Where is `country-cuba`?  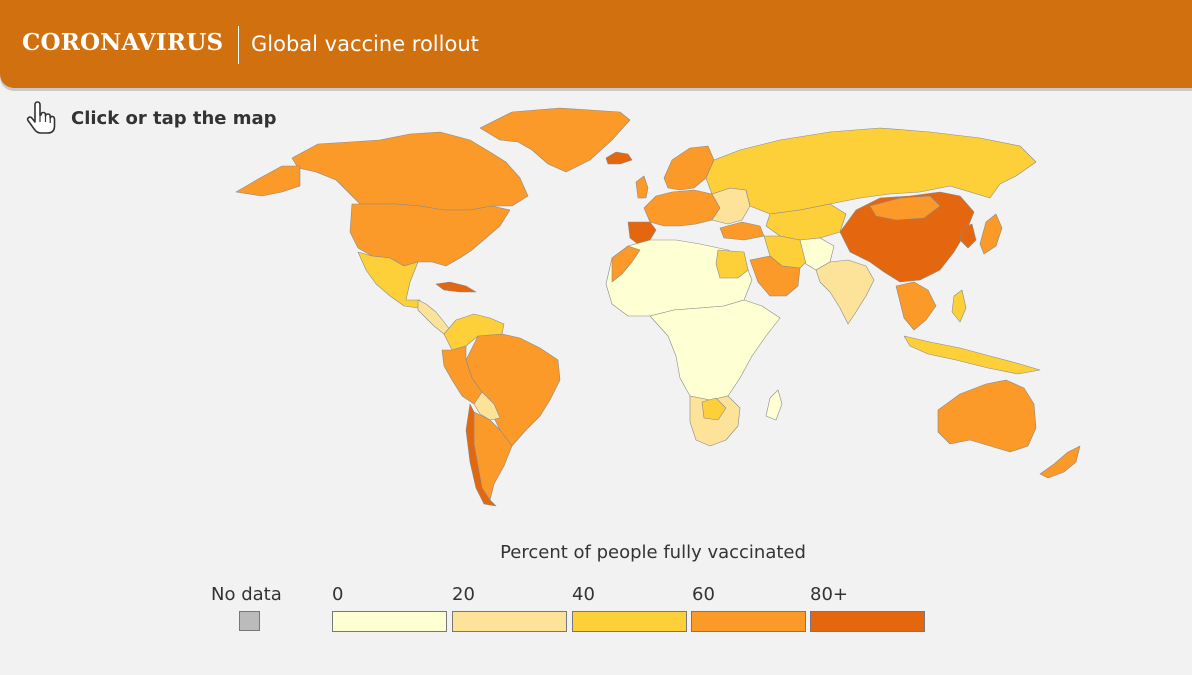 country-cuba is located at coordinates (456, 287).